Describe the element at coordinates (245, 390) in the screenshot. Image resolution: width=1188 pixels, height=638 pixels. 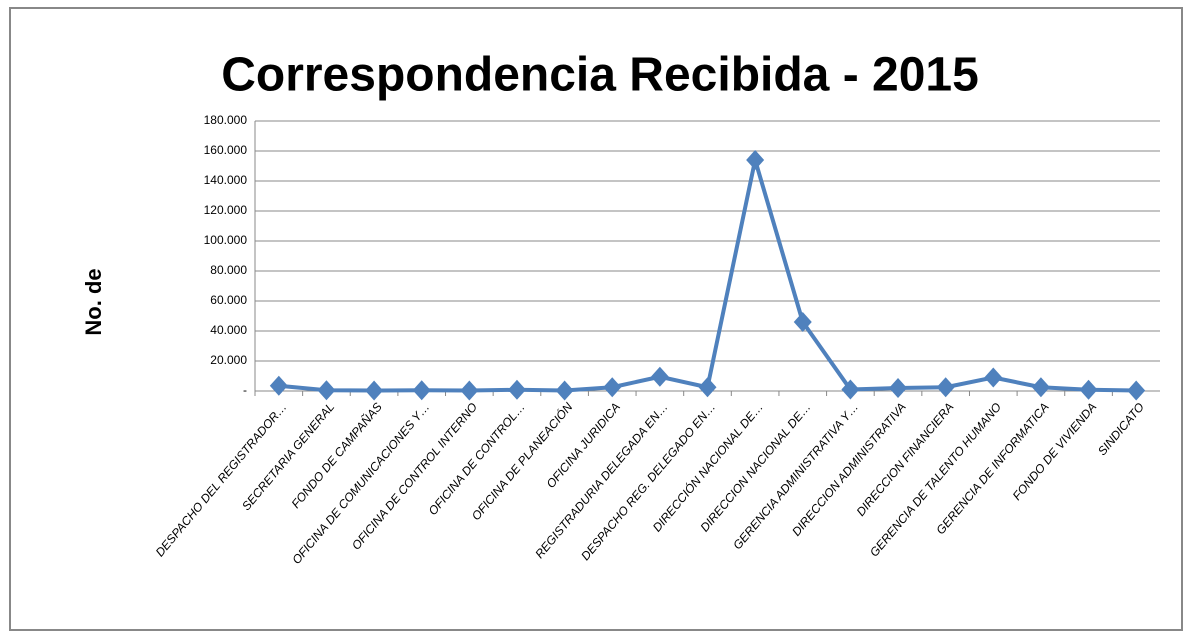
I see `y-tick-label: -` at that location.